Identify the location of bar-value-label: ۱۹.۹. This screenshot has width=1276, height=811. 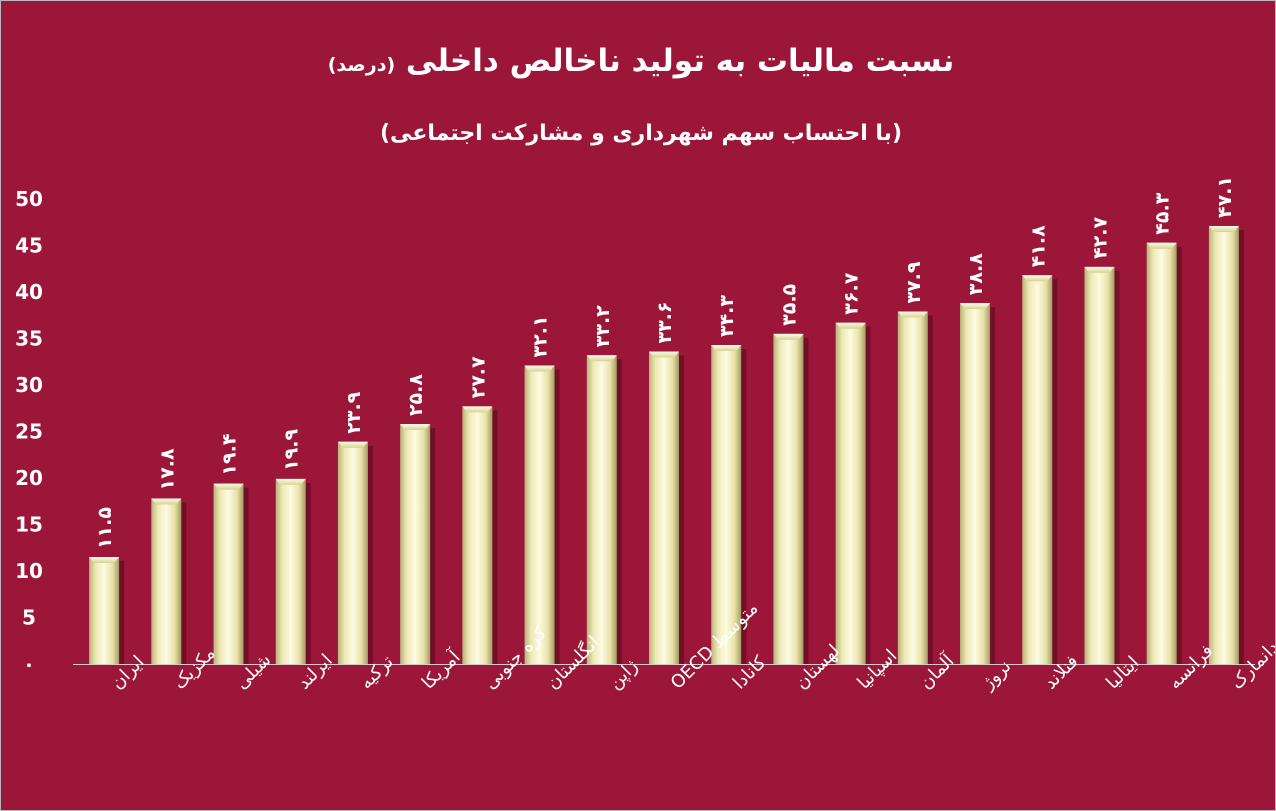
(292, 450).